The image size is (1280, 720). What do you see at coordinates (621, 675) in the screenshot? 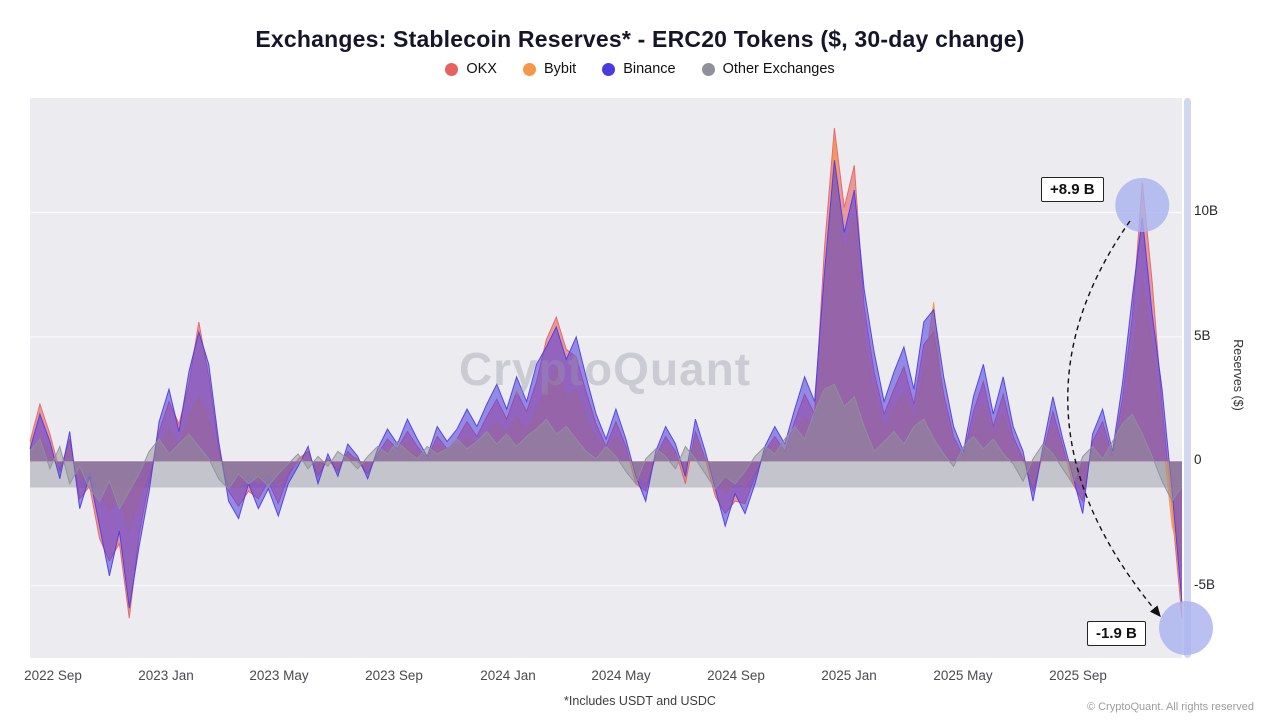
I see `x-tick-label: 2024 May` at bounding box center [621, 675].